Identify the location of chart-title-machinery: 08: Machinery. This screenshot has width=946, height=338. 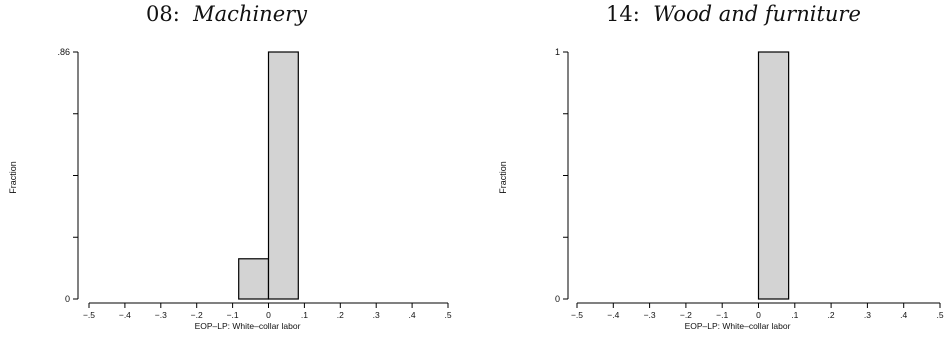
(226, 14).